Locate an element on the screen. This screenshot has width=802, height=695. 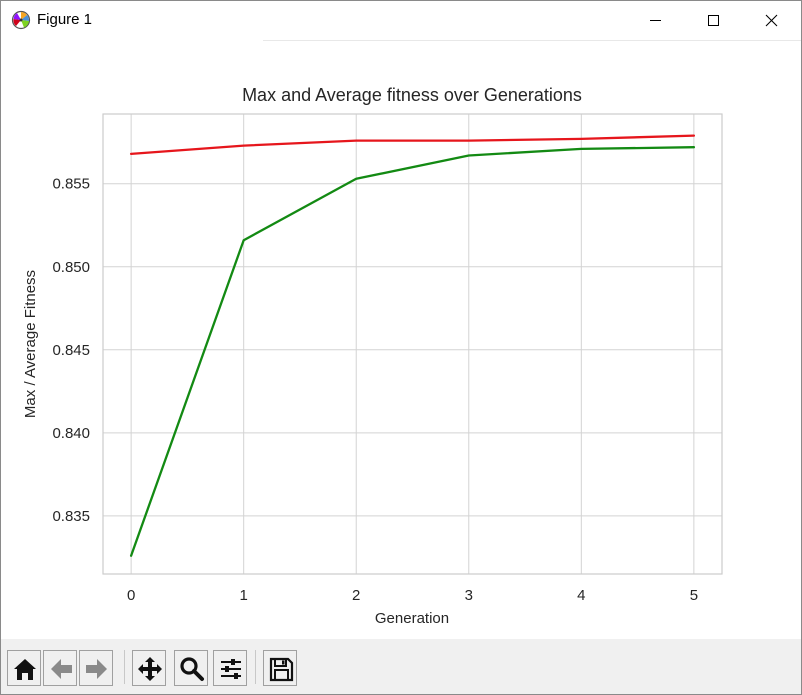
forward-icon is located at coordinates (96, 669).